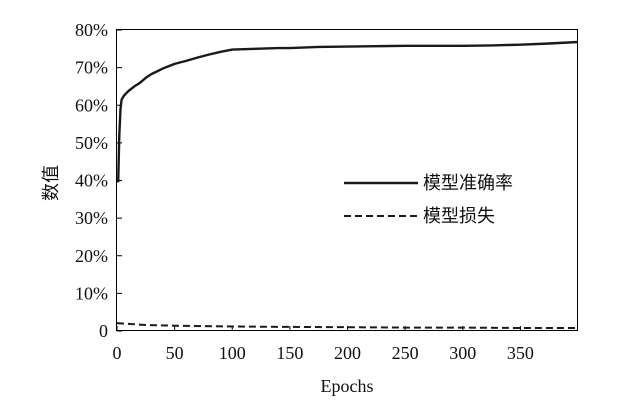 Image resolution: width=632 pixels, height=412 pixels. Describe the element at coordinates (103, 331) in the screenshot. I see `y-tick-label: 0` at that location.